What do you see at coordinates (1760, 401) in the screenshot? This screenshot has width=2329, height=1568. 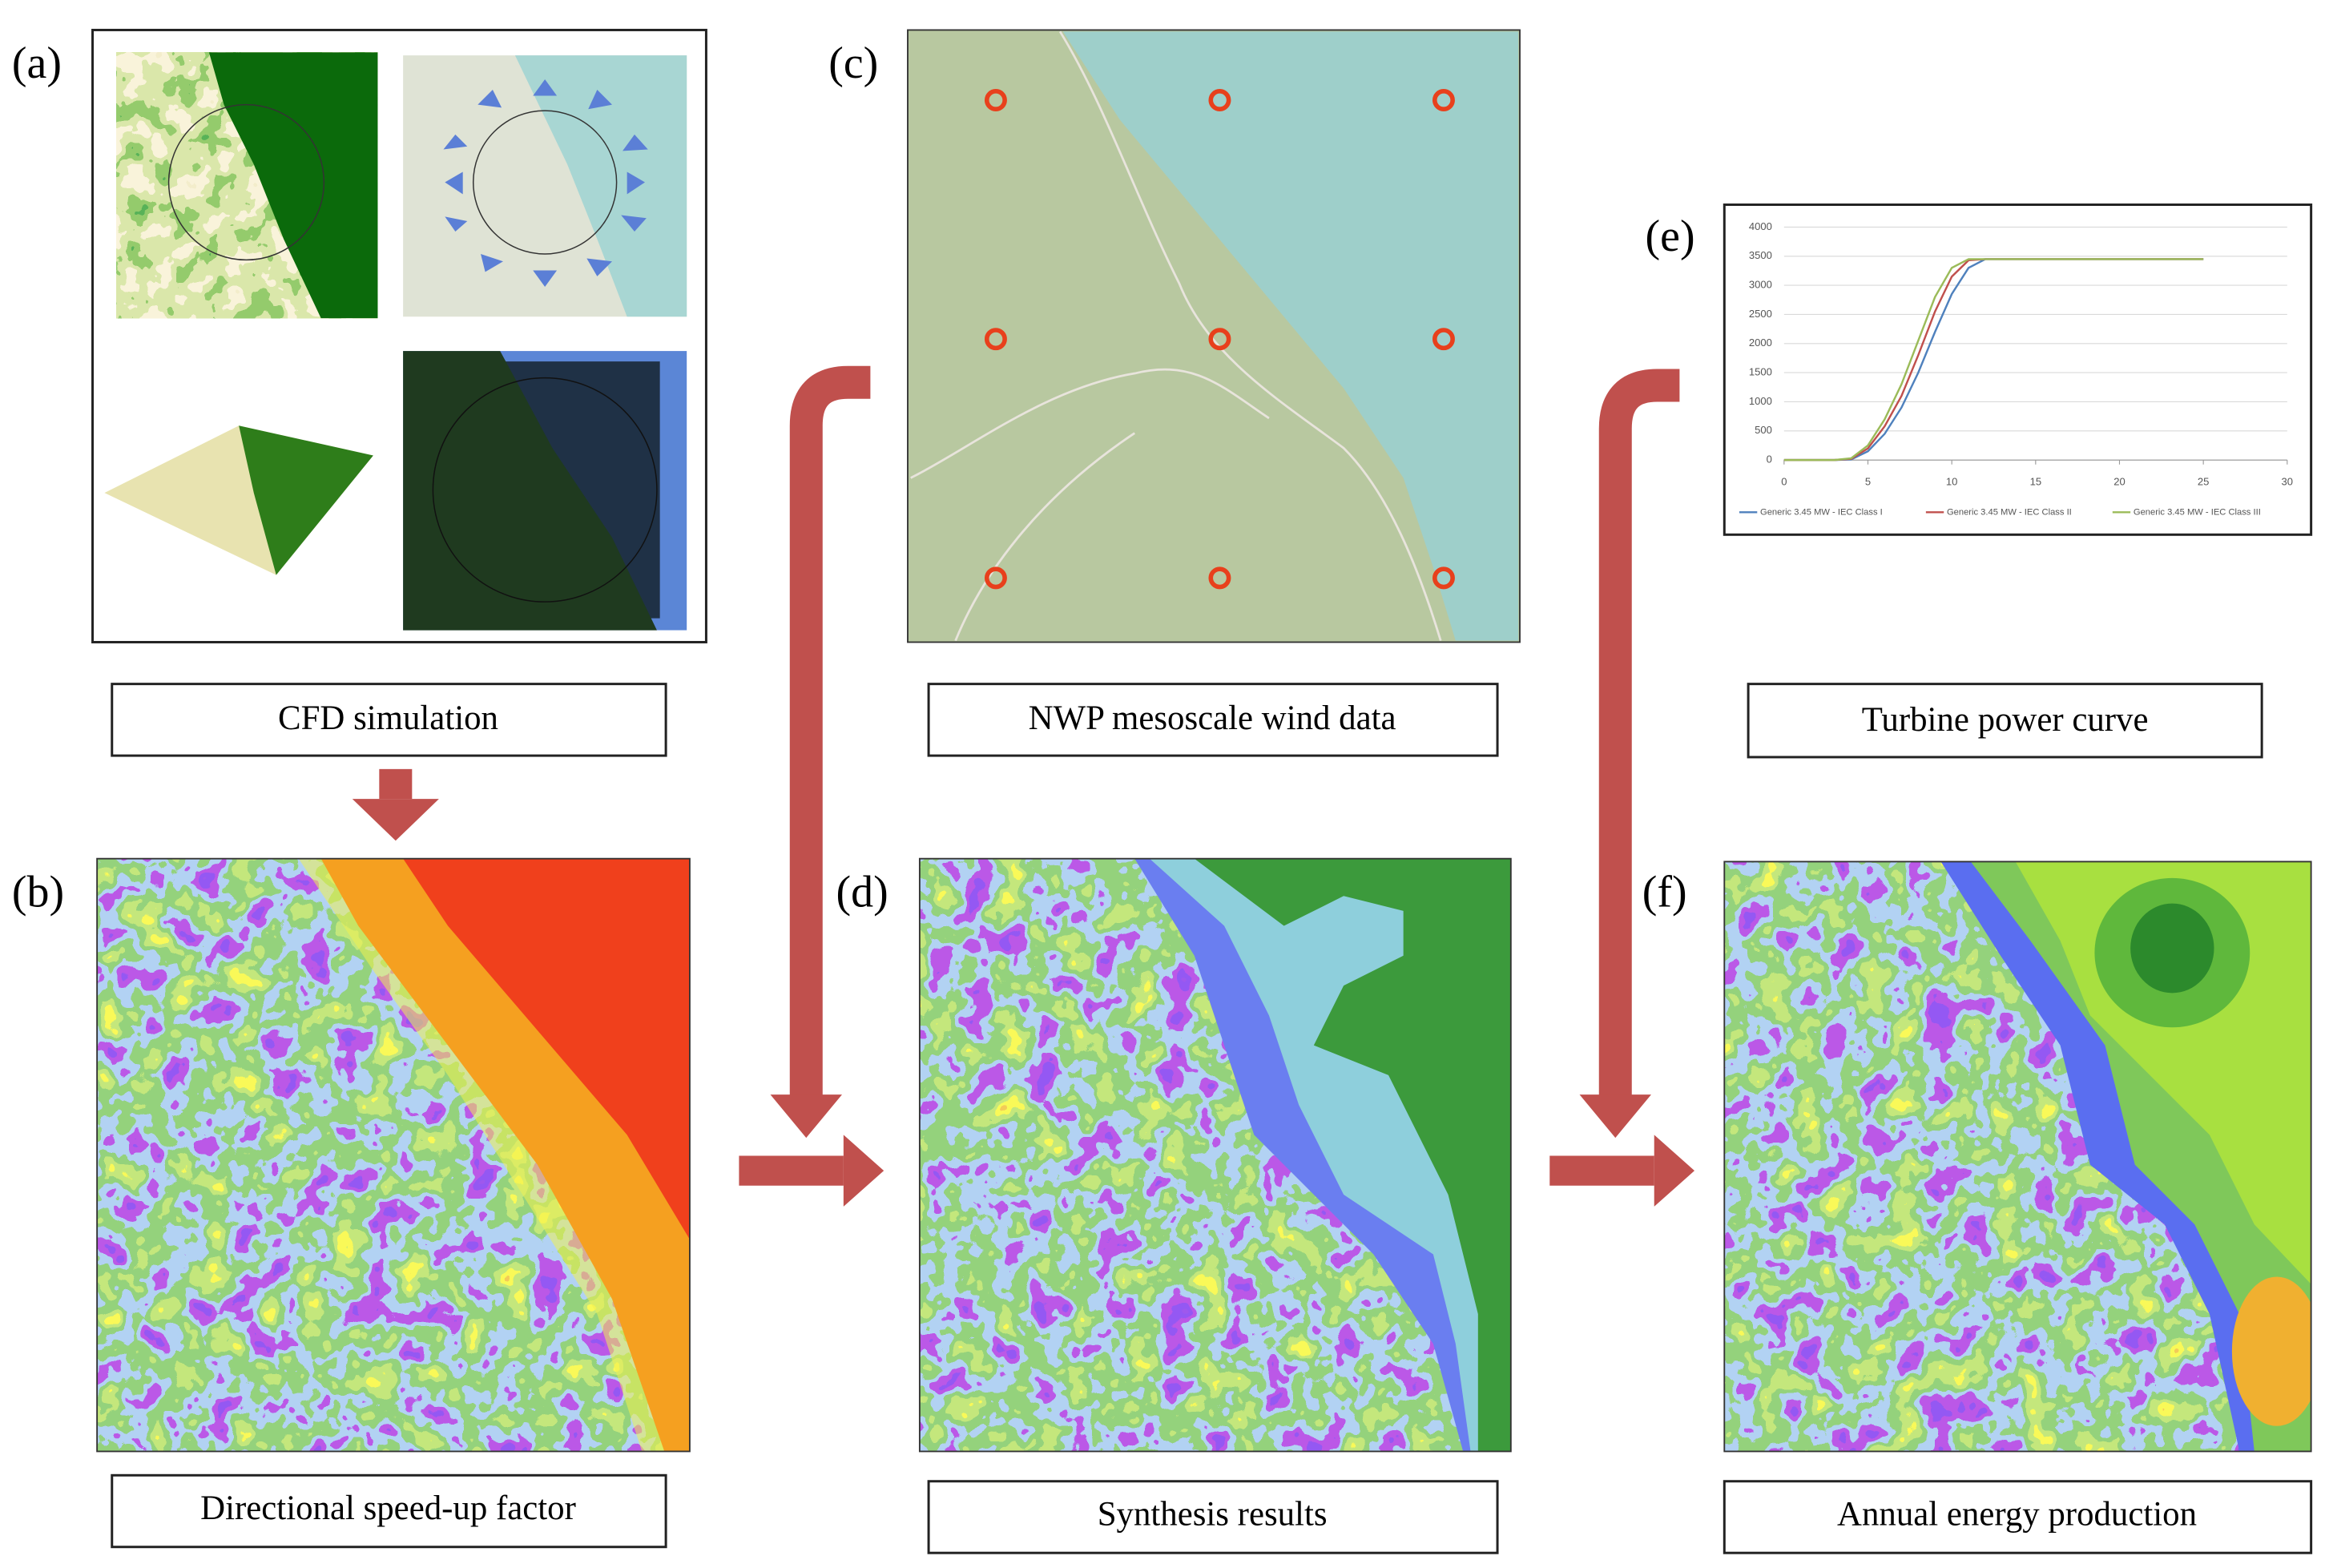 I see `y-tick-label: 1000` at bounding box center [1760, 401].